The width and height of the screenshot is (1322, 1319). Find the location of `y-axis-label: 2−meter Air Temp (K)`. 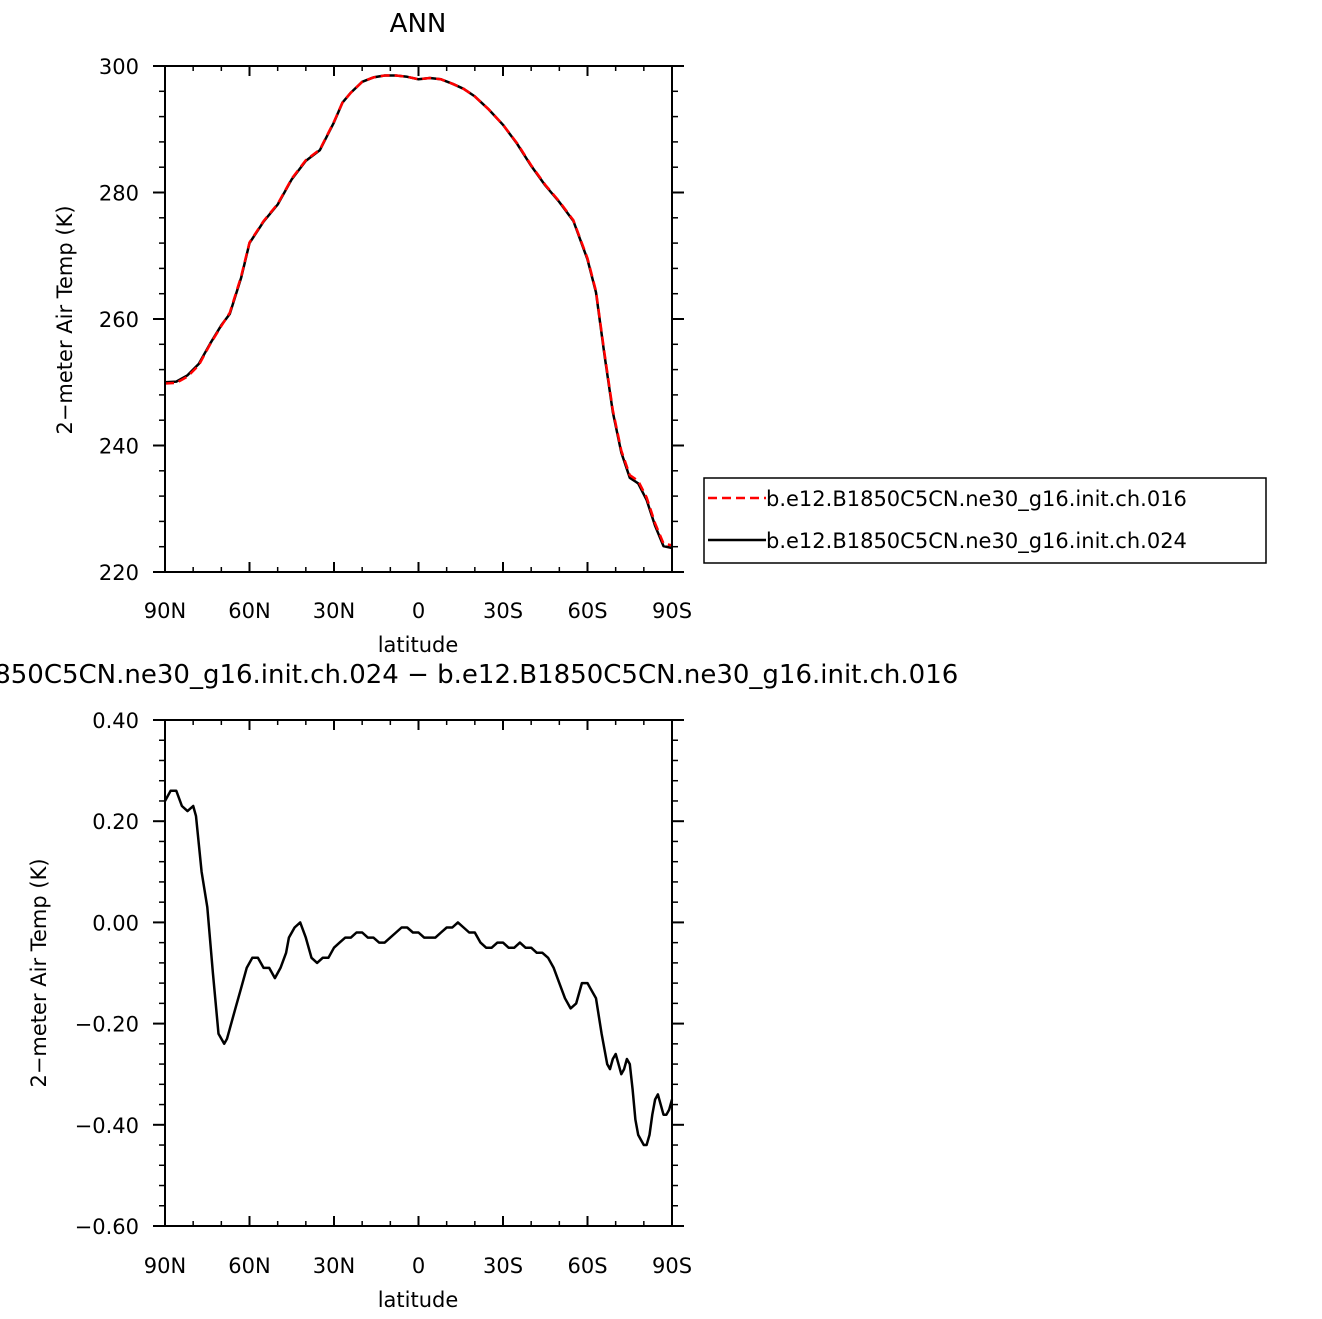

y-axis-label: 2−meter Air Temp (K) is located at coordinates (65, 319).